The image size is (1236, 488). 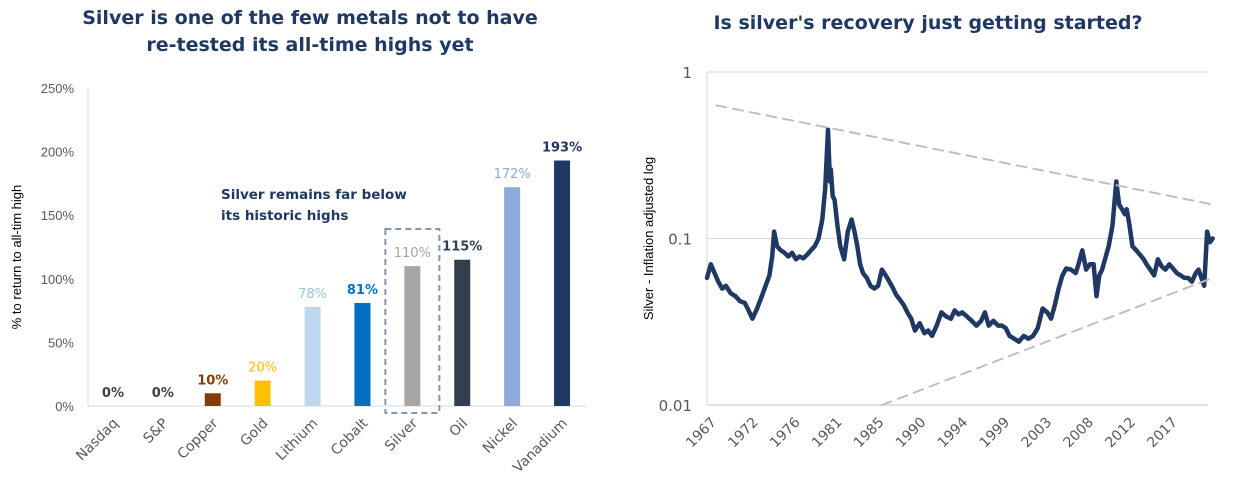 What do you see at coordinates (827, 433) in the screenshot?
I see `x-tick-label: 1981` at bounding box center [827, 433].